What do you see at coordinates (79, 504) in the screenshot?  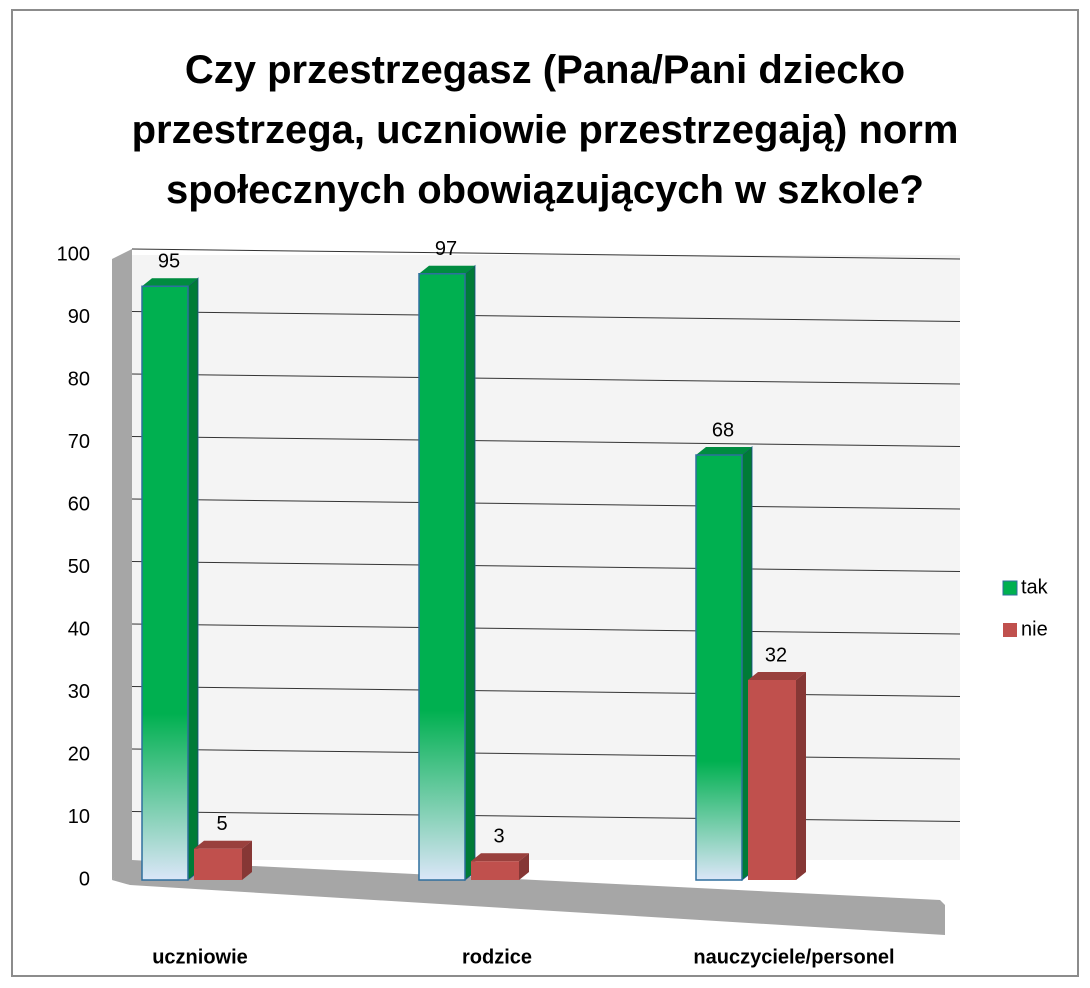 I see `y-tick-label: 60` at bounding box center [79, 504].